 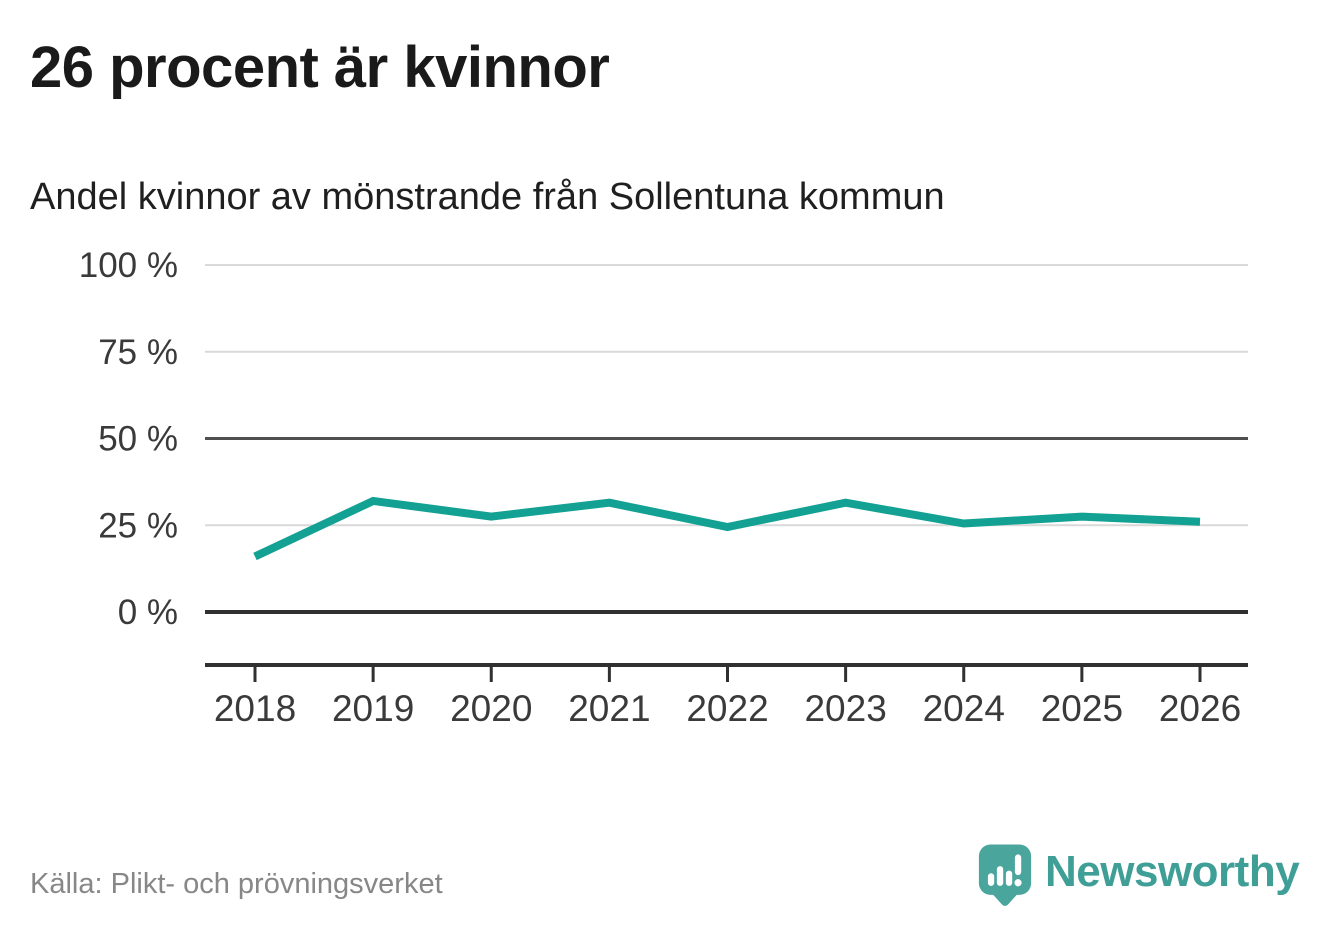 I want to click on x-tick-label: 2026, so click(x=1200, y=708).